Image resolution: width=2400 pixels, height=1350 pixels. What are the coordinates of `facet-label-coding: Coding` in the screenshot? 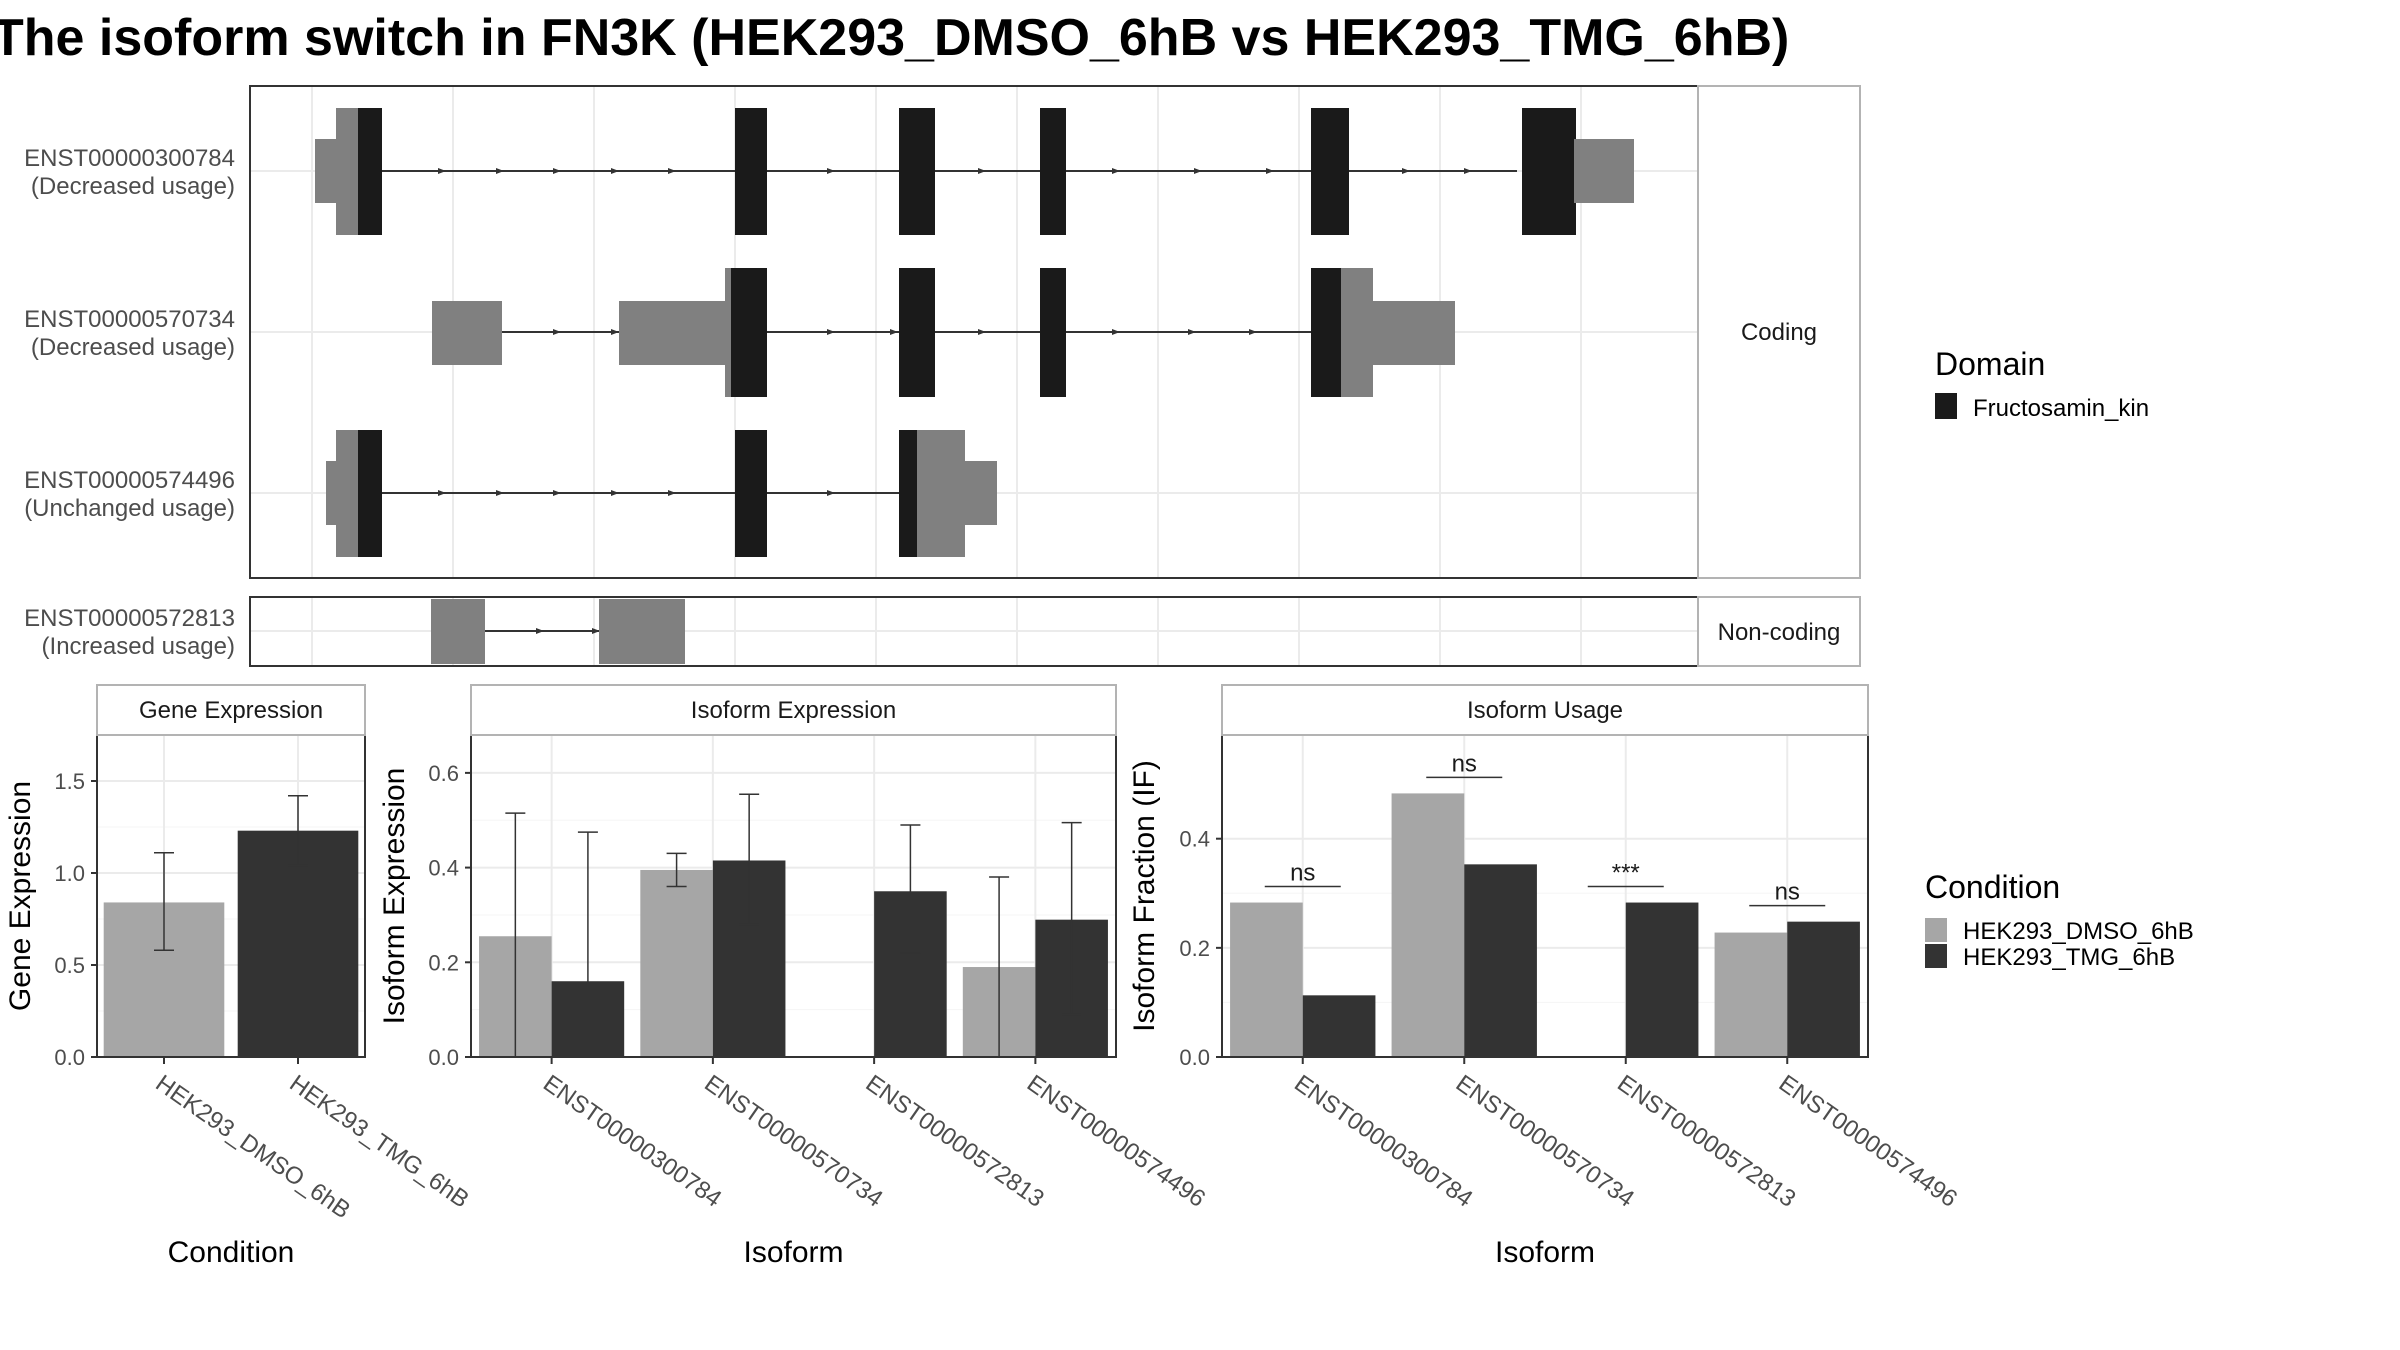 It's located at (1779, 332).